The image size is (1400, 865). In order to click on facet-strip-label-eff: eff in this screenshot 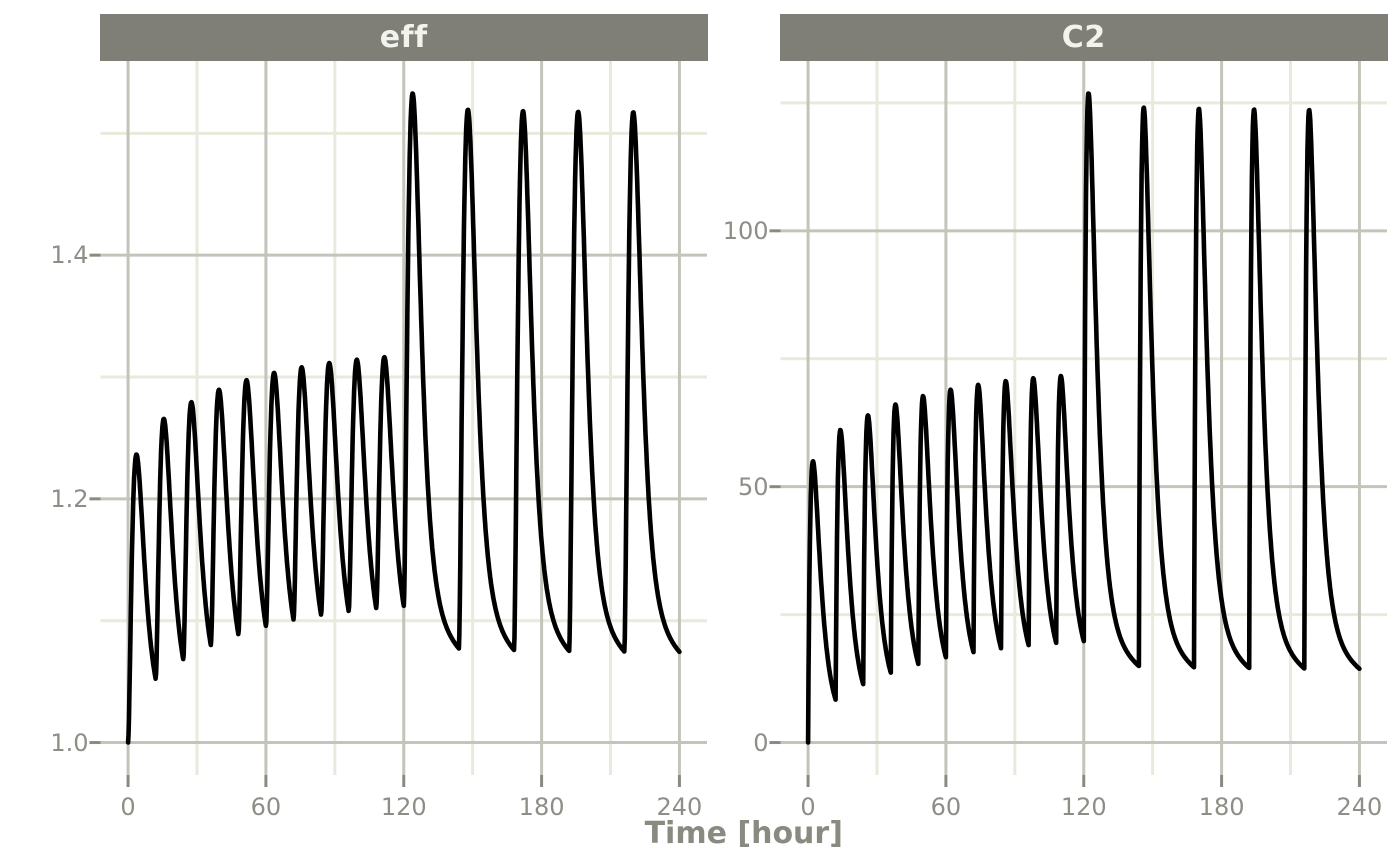, I will do `click(403, 37)`.